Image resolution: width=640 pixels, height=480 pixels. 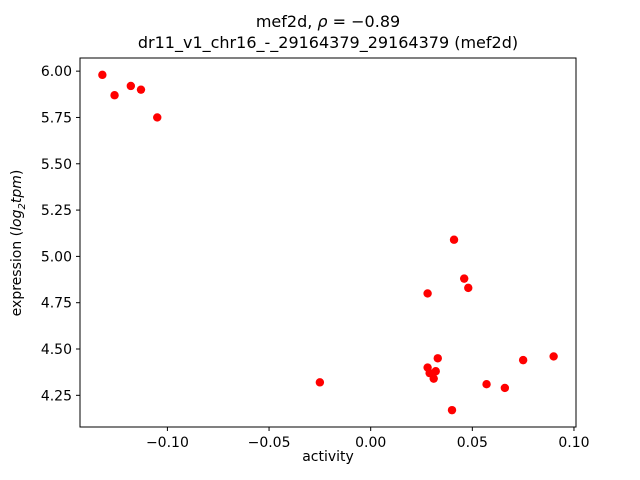 I want to click on x-axis-label: activity, so click(x=328, y=457).